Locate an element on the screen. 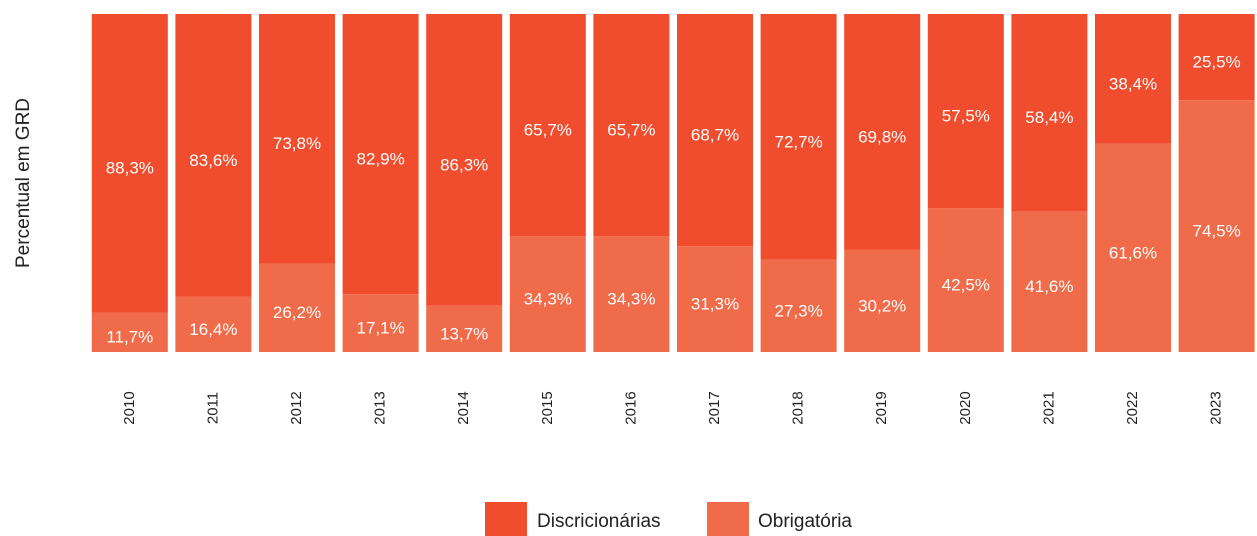 This screenshot has height=536, width=1257. data-label: 13,7% is located at coordinates (464, 333).